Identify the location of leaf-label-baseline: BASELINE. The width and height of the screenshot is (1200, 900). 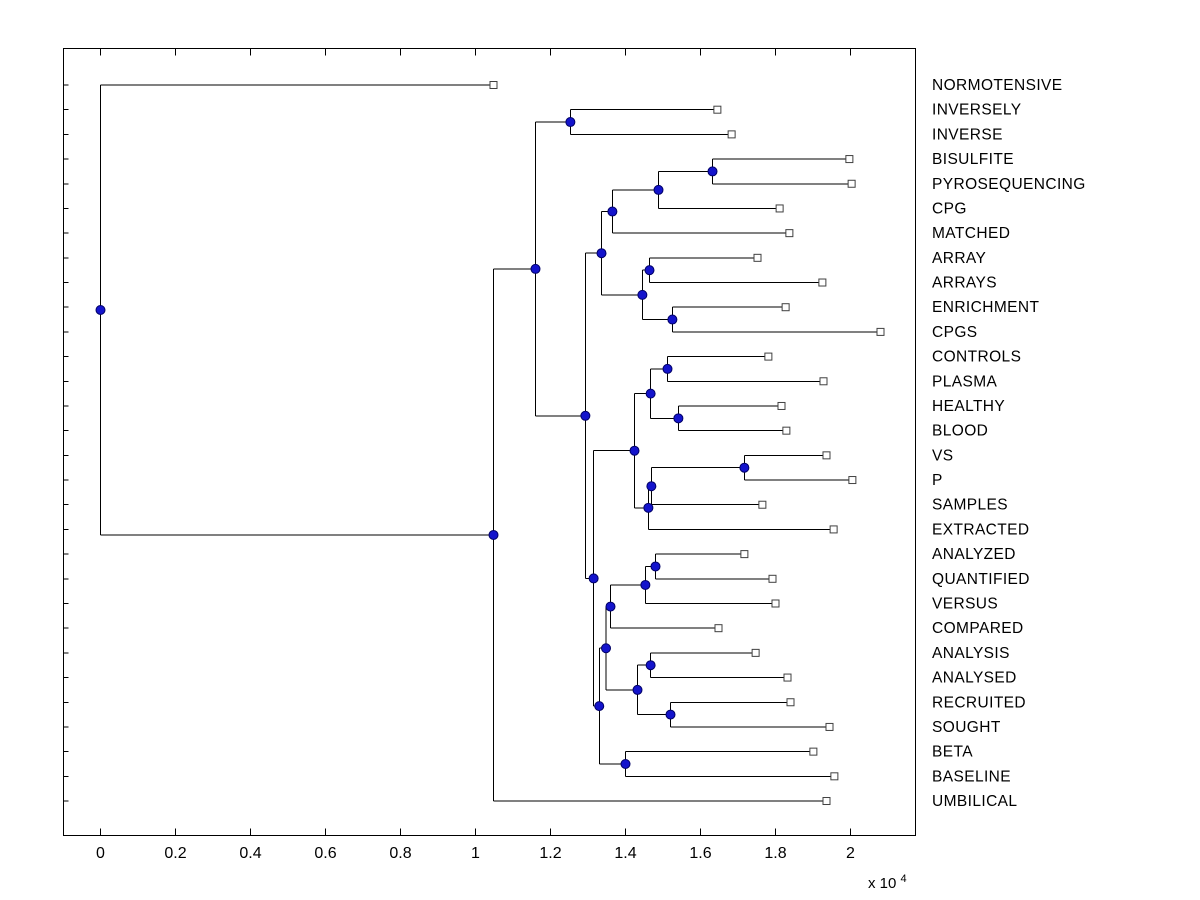
(971, 776).